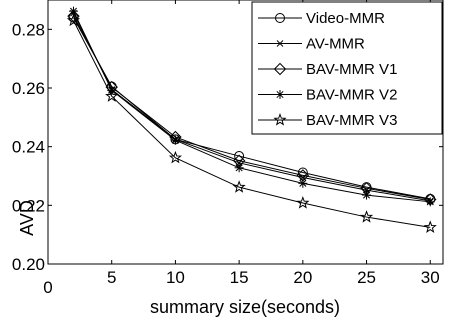 Image resolution: width=450 pixels, height=325 pixels. I want to click on x-tick-label: 5, so click(111, 277).